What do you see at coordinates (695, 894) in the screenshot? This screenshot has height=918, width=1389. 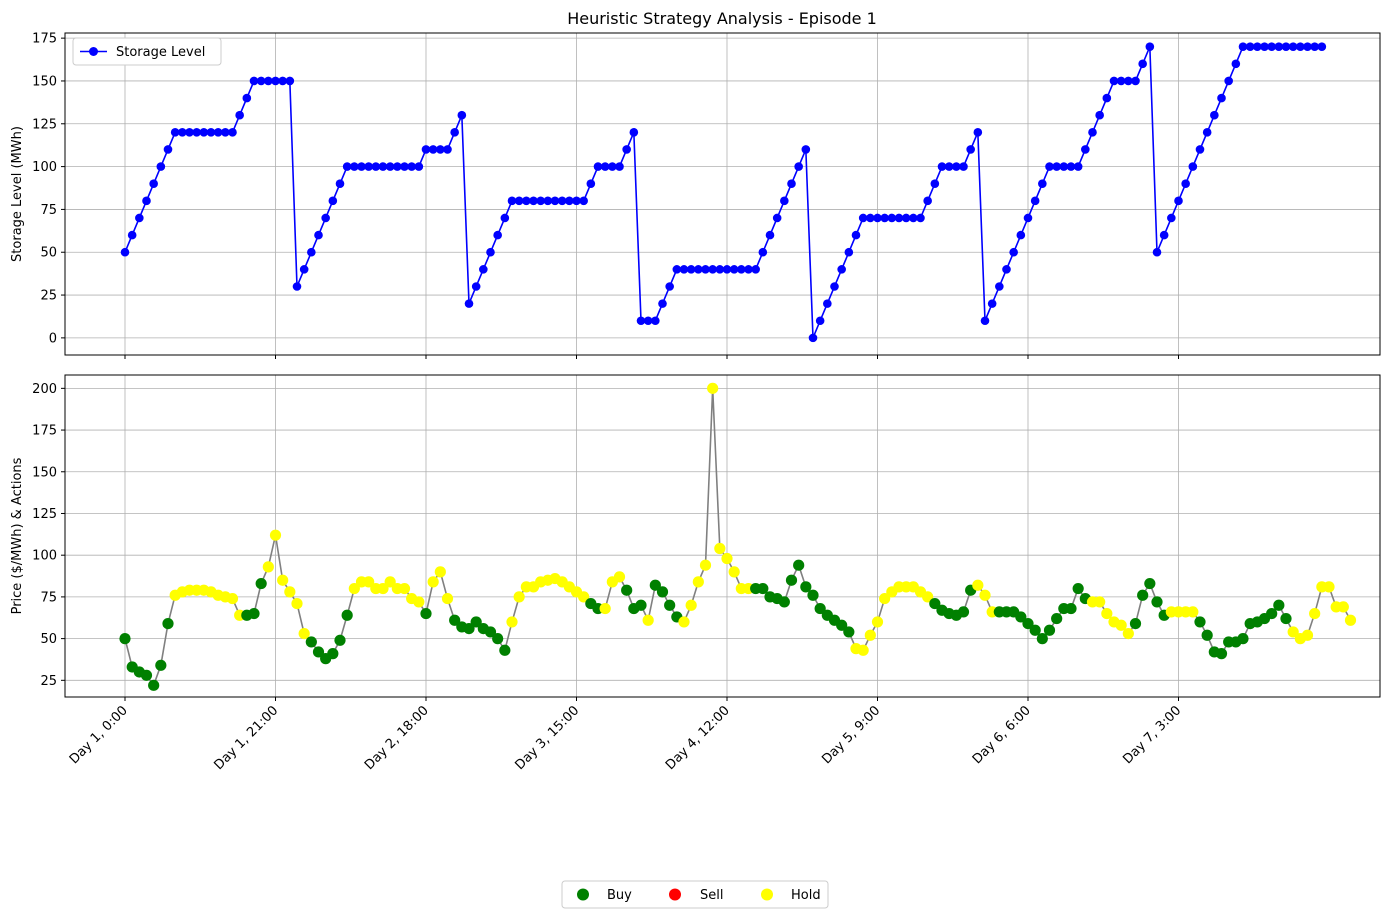 I see `actions-legend: Buy Sell Hold` at bounding box center [695, 894].